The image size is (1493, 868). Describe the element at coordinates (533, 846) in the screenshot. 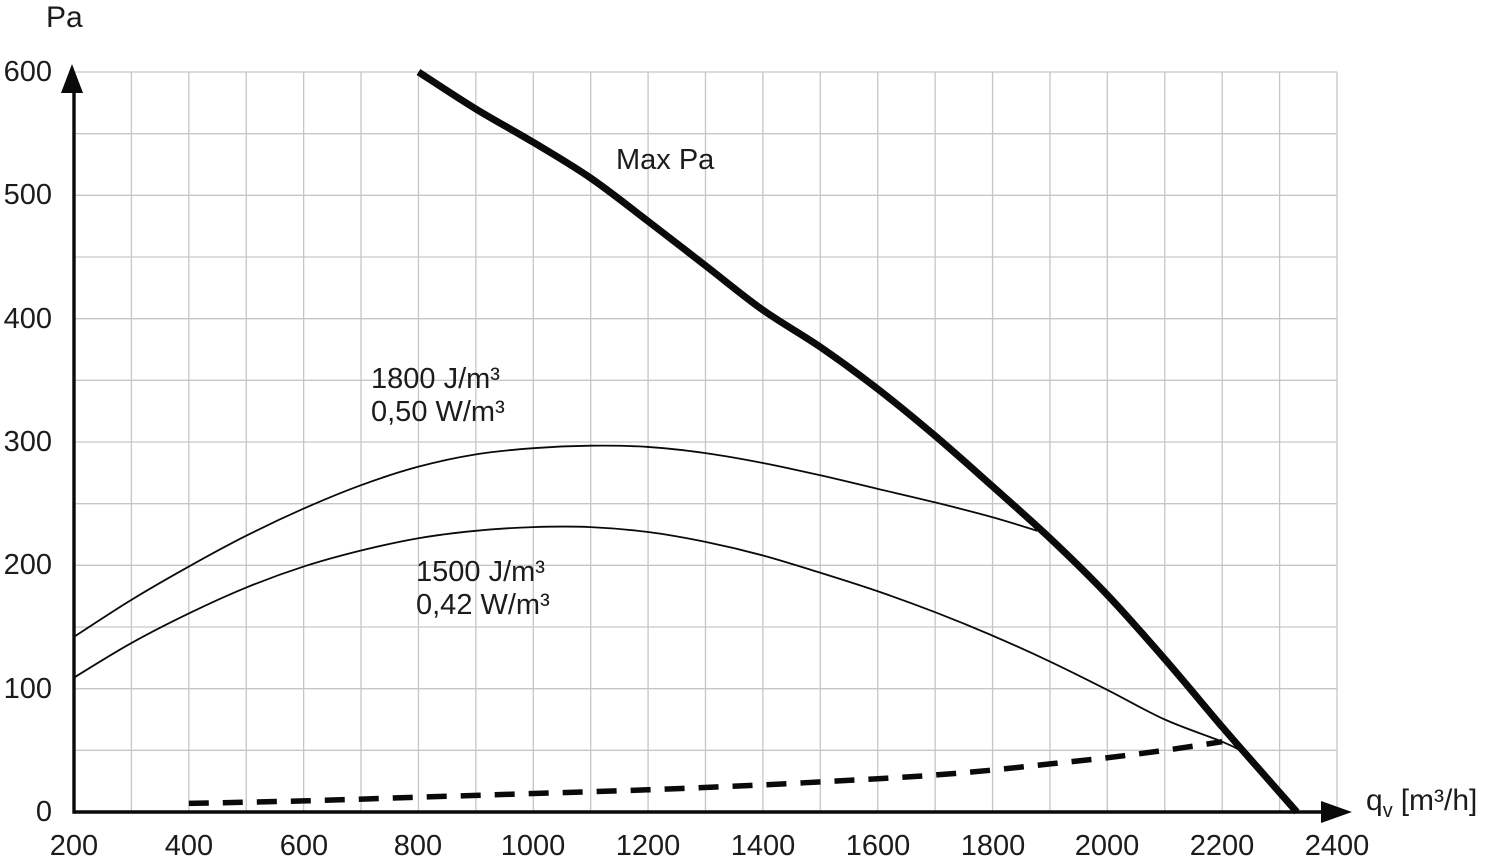

I see `x-tick-label: 1000` at that location.